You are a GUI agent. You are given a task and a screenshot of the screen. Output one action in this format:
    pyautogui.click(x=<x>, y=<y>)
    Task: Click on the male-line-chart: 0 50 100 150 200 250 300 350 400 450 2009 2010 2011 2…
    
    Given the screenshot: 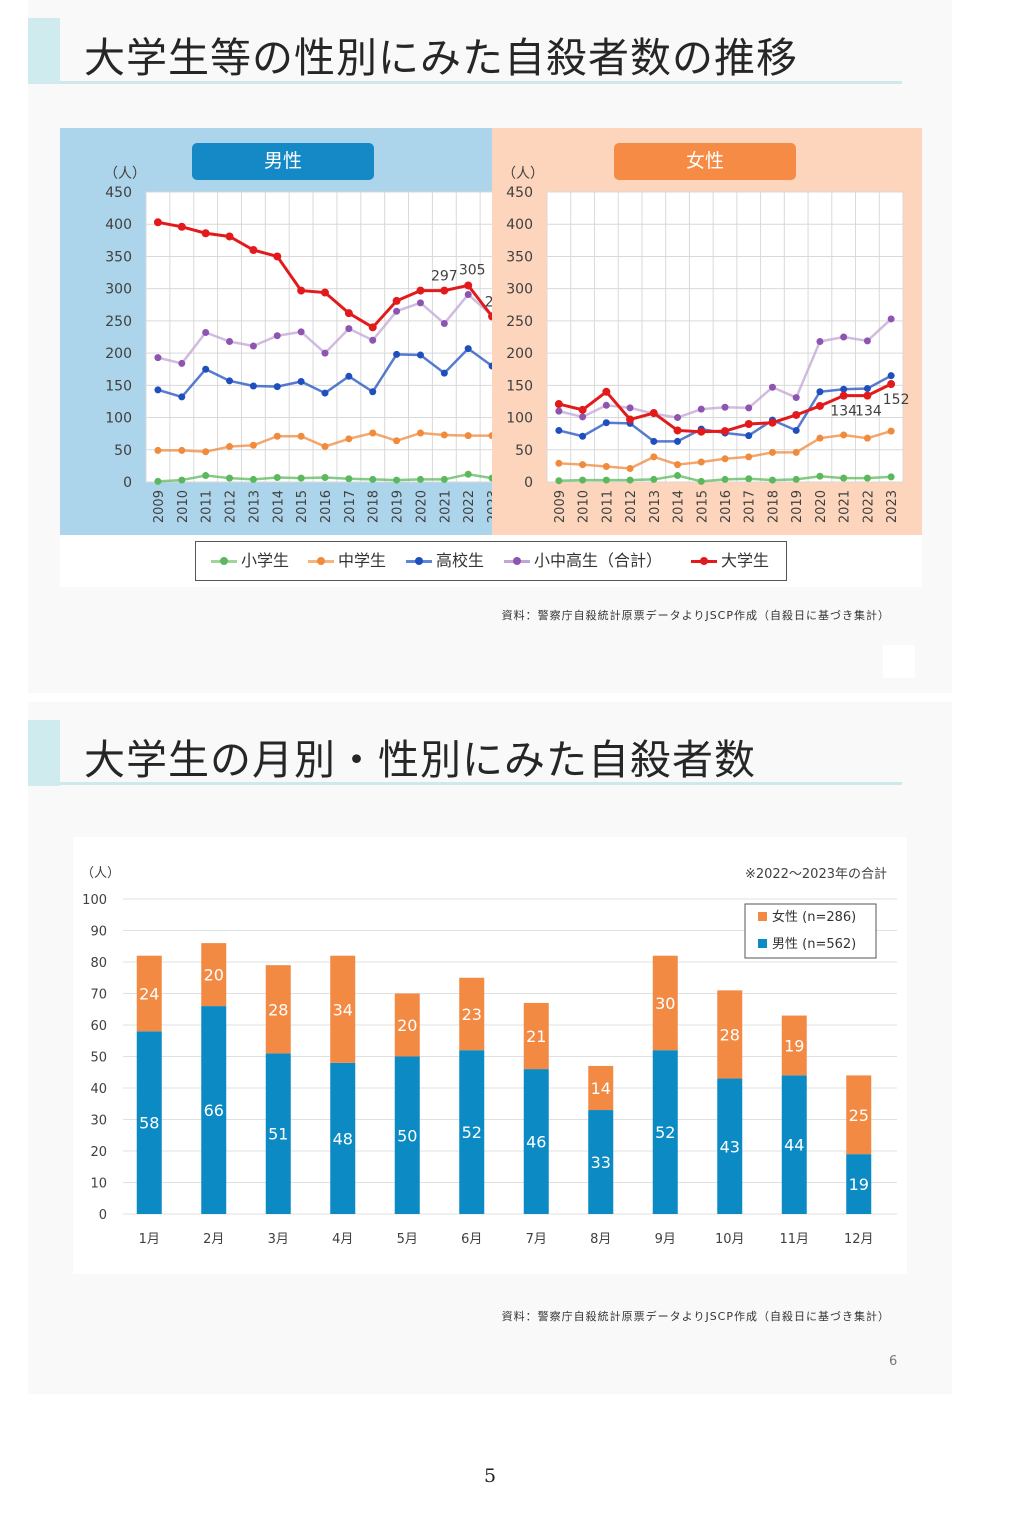 What is the action you would take?
    pyautogui.click(x=298, y=354)
    